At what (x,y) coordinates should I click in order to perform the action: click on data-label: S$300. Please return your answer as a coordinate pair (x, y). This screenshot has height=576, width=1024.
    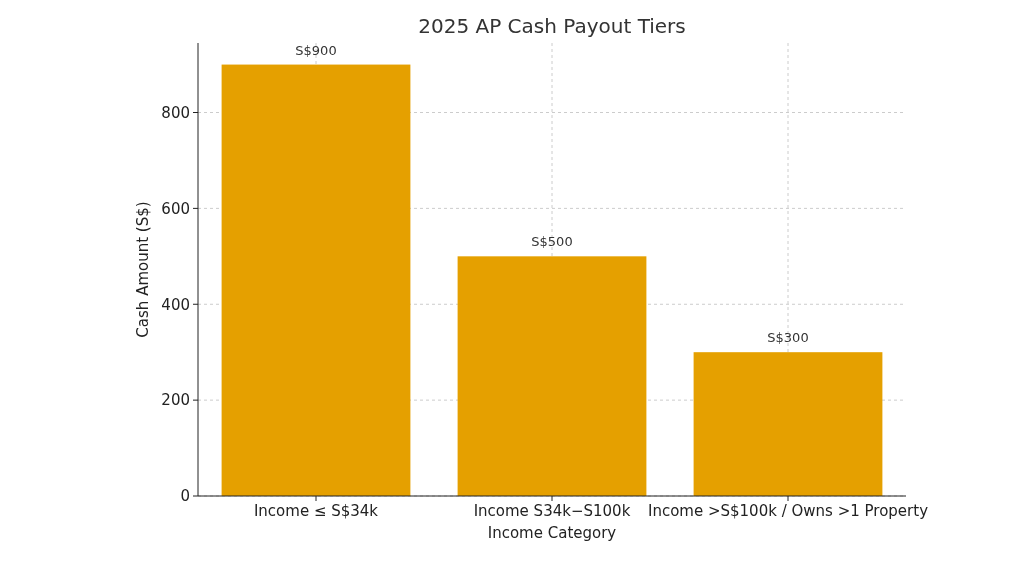
    Looking at the image, I should click on (788, 338).